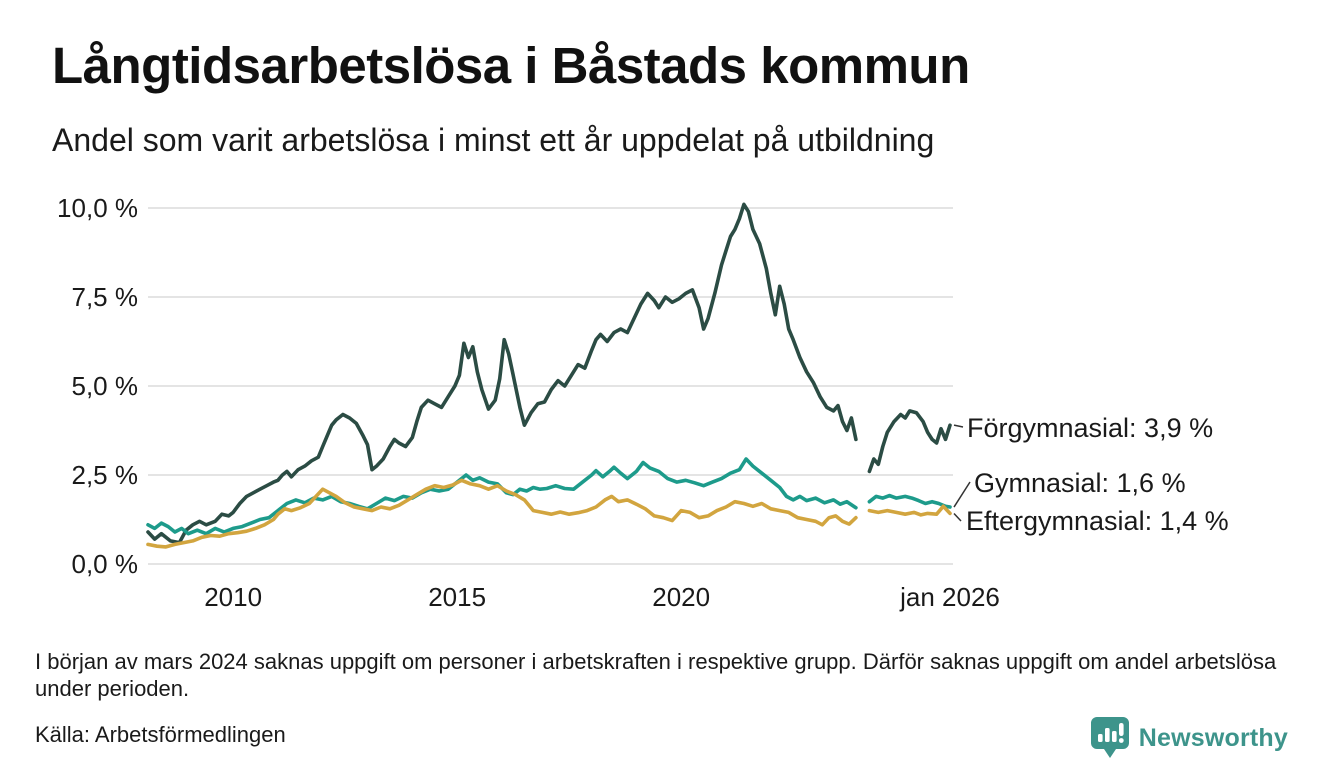 The height and width of the screenshot is (780, 1340). I want to click on bar-chart-speech-bubble-icon, so click(1109, 737).